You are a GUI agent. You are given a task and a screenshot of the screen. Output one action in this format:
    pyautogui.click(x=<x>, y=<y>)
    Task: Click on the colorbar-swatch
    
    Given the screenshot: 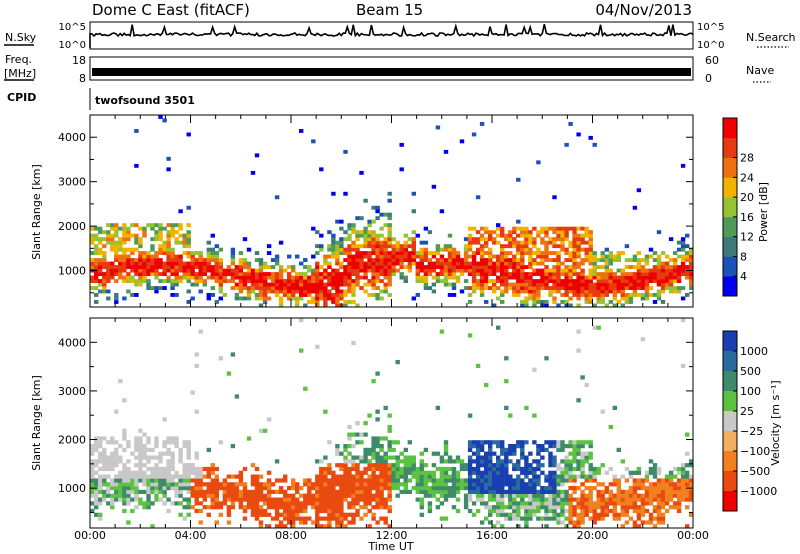 What is the action you would take?
    pyautogui.click(x=730, y=286)
    